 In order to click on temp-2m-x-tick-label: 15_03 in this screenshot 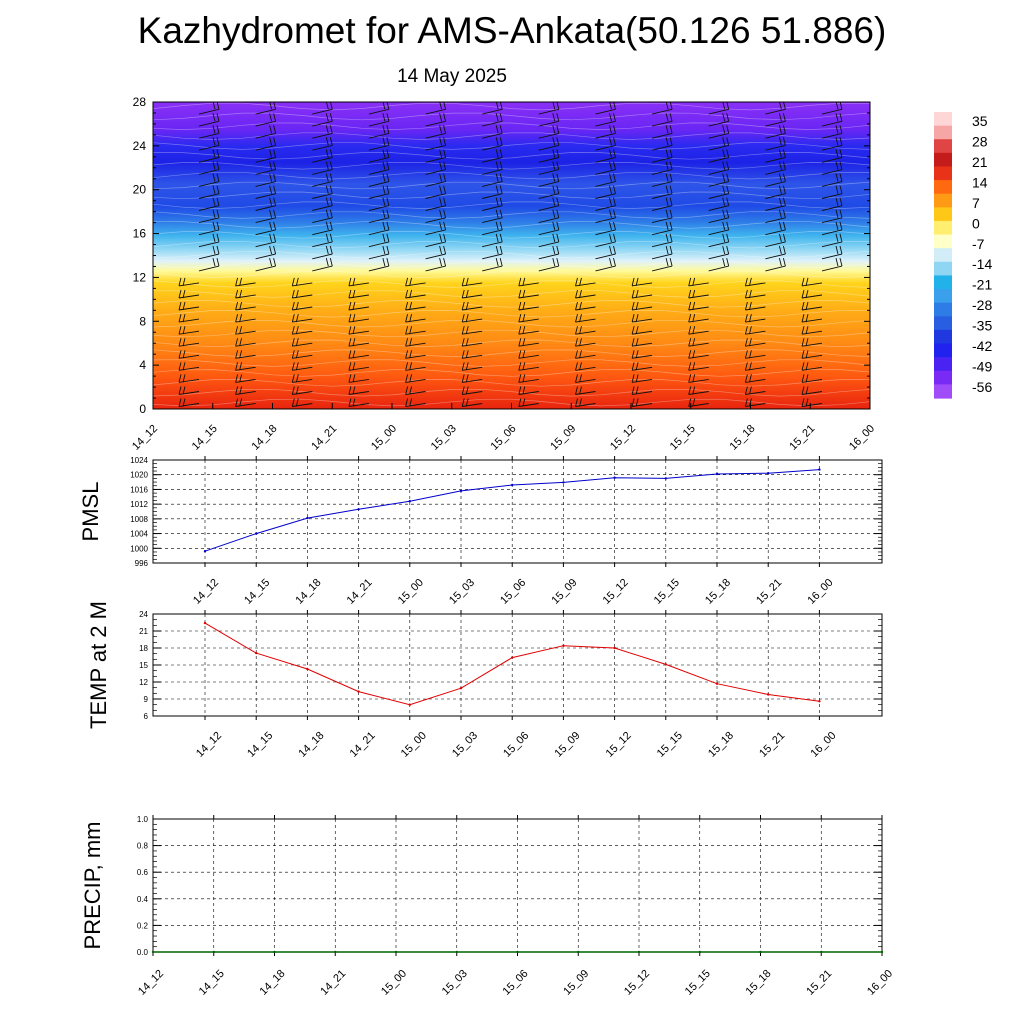, I will do `click(465, 745)`.